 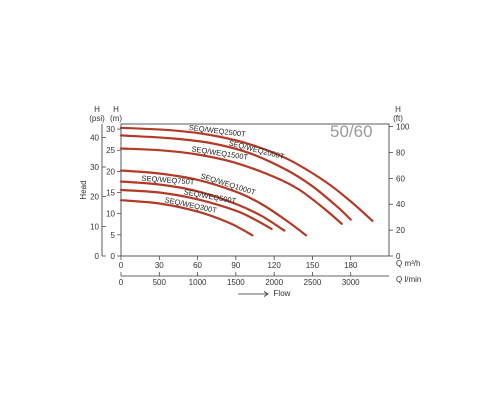 What do you see at coordinates (116, 118) in the screenshot?
I see `m-unit-bottom: (m)` at bounding box center [116, 118].